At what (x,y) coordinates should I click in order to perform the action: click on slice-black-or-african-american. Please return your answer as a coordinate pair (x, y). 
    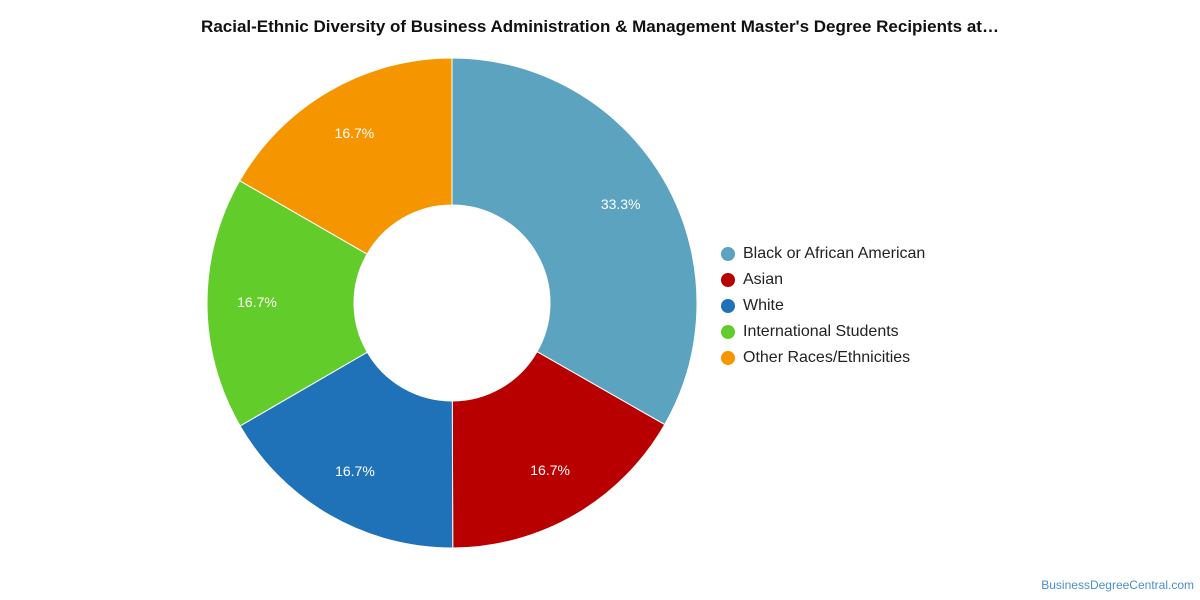
    Looking at the image, I should click on (574, 241).